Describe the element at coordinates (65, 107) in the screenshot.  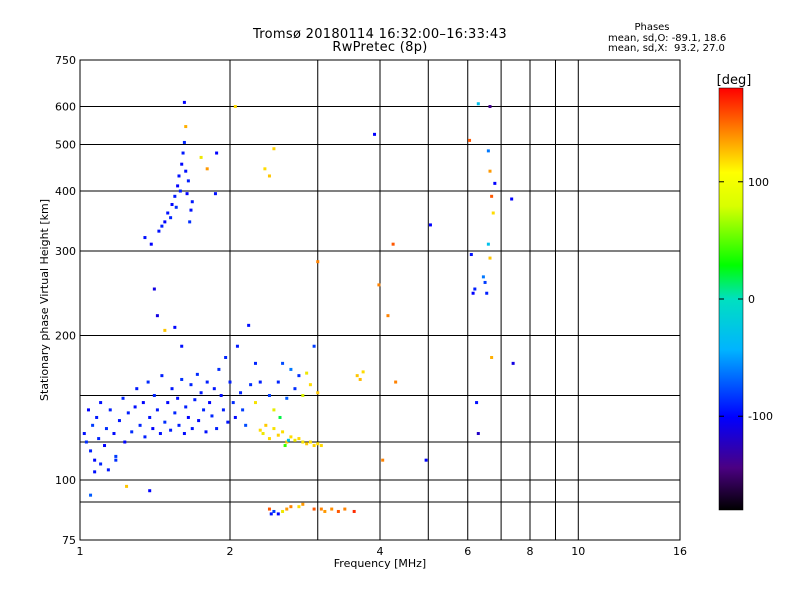
I see `y-tick-label: 600` at that location.